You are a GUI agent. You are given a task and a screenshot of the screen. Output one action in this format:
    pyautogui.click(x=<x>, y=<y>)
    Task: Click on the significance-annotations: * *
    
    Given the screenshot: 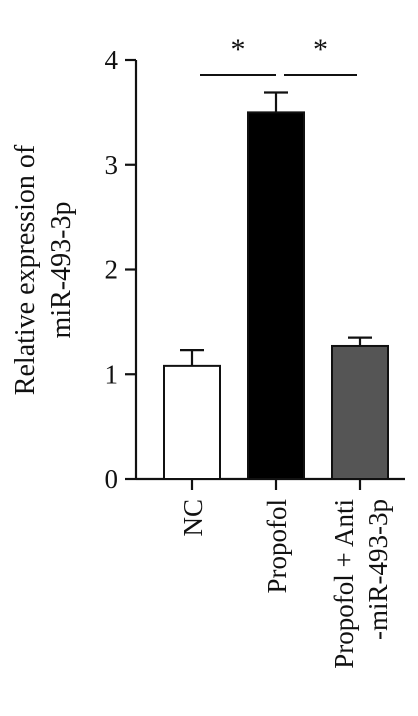 What is the action you would take?
    pyautogui.click(x=278, y=54)
    